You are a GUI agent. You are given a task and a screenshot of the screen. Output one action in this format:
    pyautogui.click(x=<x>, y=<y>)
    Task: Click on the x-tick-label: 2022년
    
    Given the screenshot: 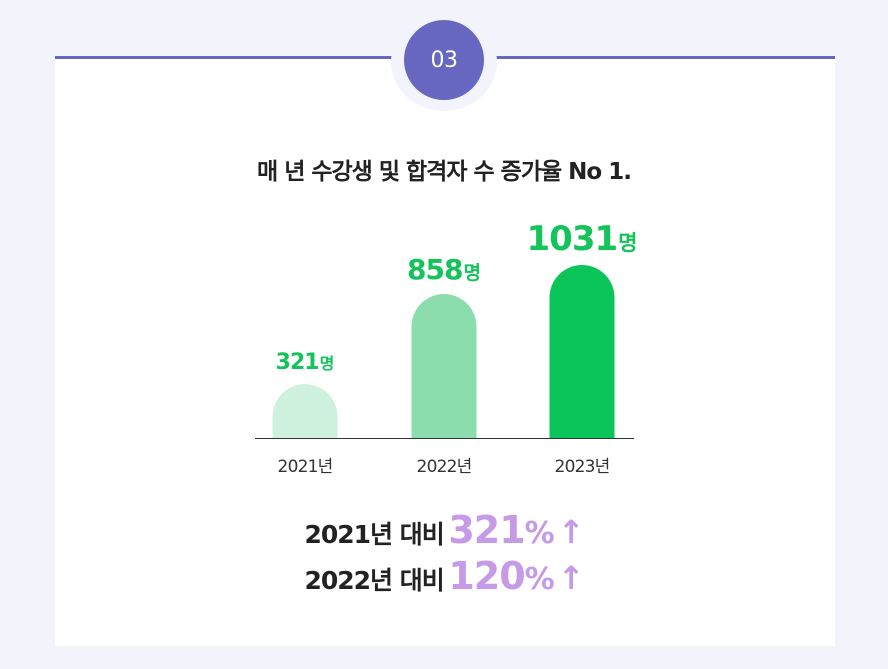 What is the action you would take?
    pyautogui.click(x=444, y=467)
    